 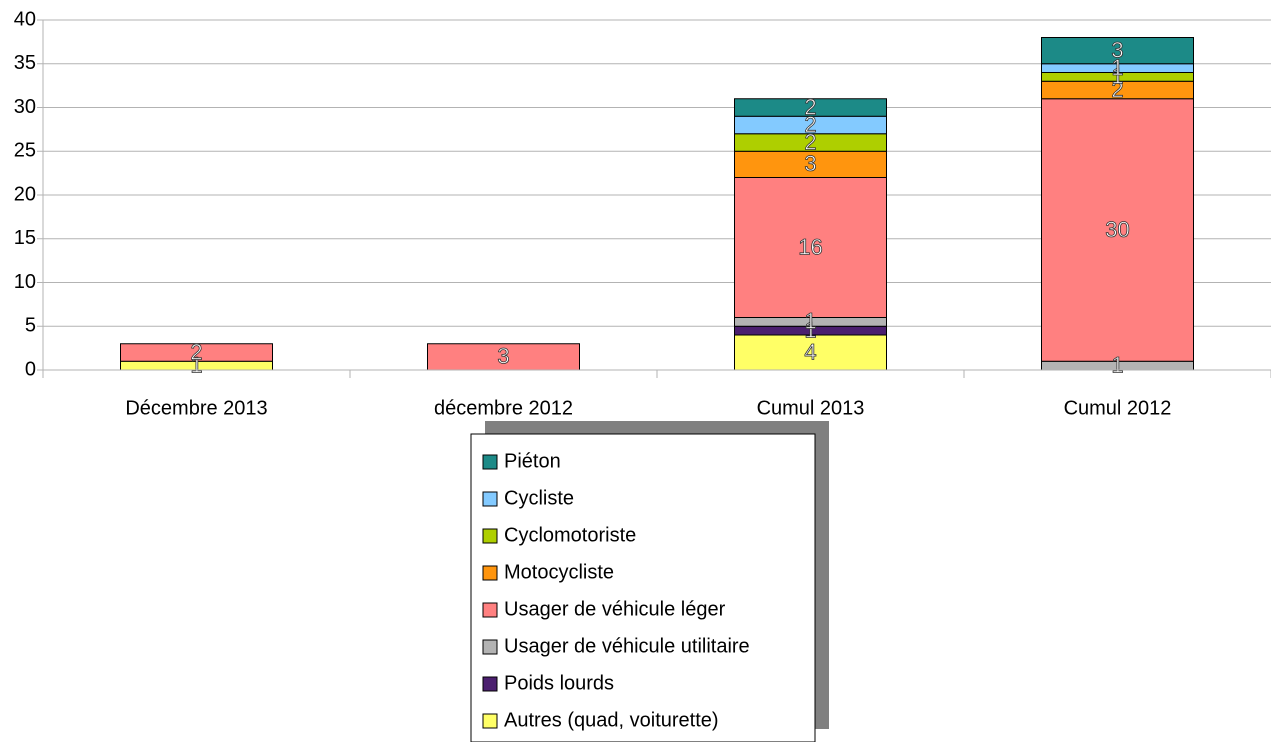 I want to click on x-tick-label: Cumul 2012, so click(x=1118, y=408).